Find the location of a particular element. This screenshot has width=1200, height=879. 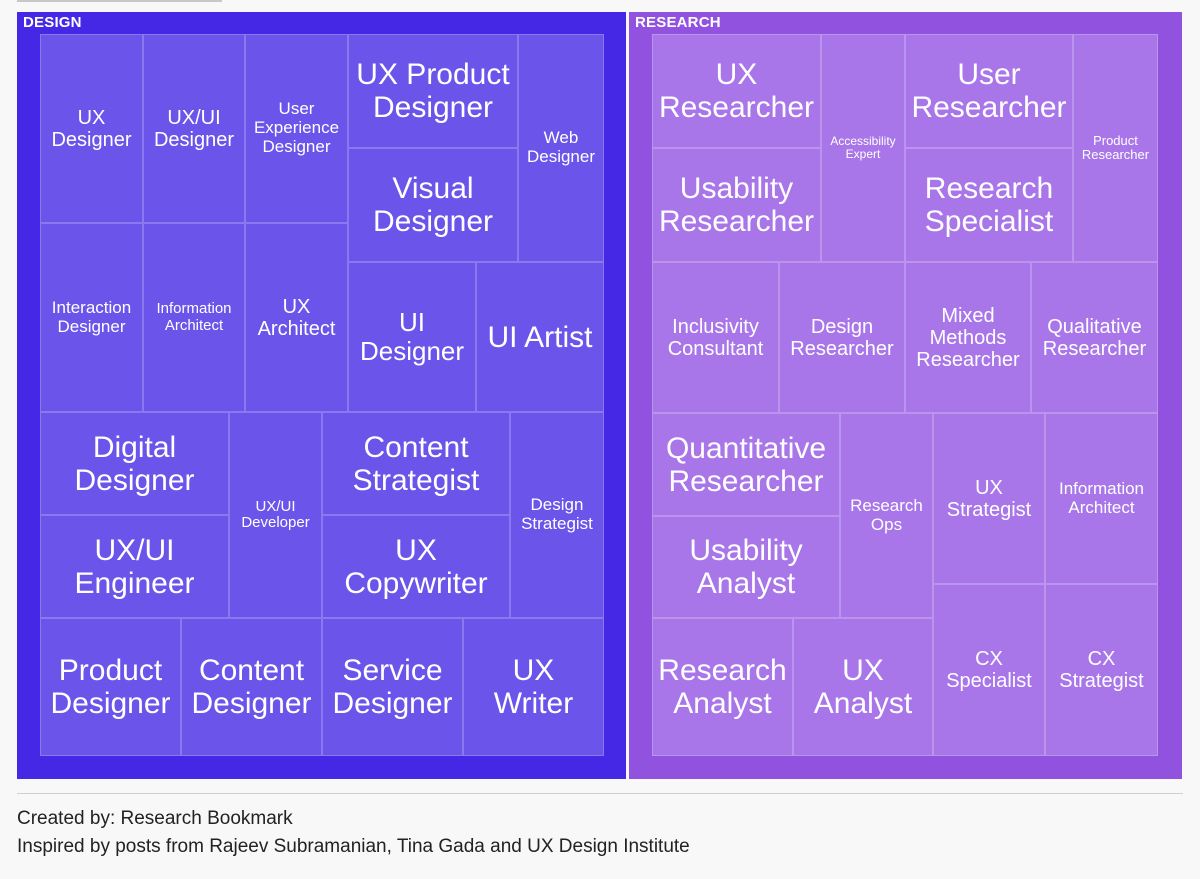

treemap-cell-web-designer: Web Designer is located at coordinates (561, 148).